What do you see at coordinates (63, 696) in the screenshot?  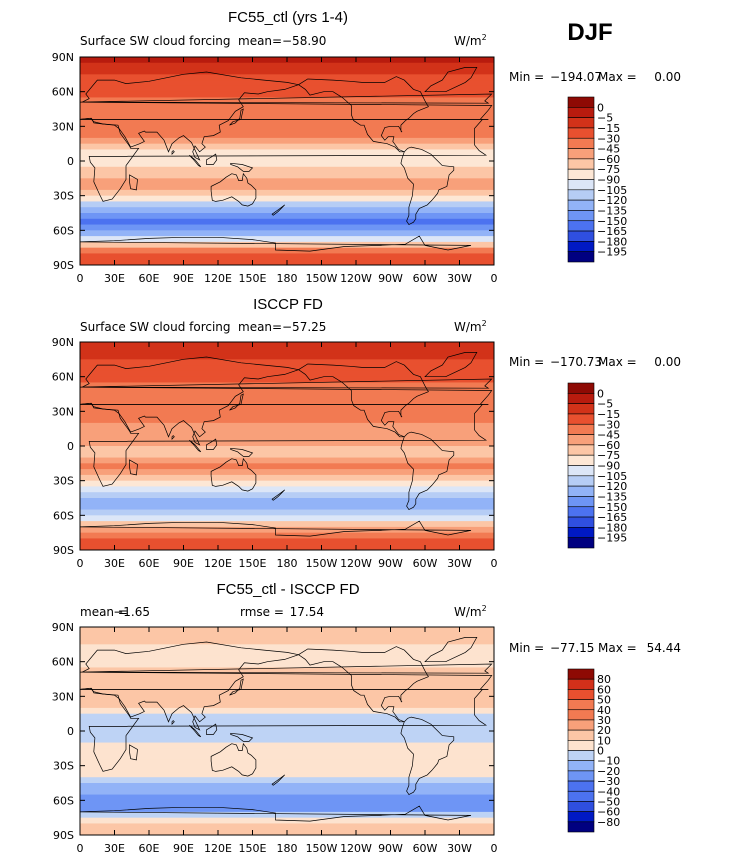 I see `y-tick-label: 30N` at bounding box center [63, 696].